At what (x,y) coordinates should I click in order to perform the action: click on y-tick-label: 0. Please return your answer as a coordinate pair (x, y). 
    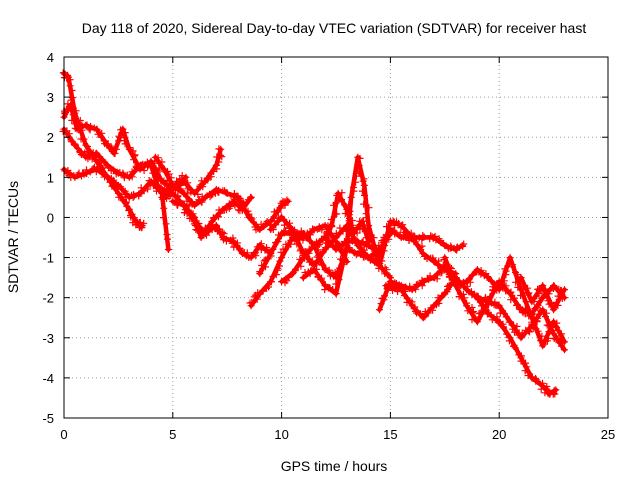
    Looking at the image, I should click on (50, 217).